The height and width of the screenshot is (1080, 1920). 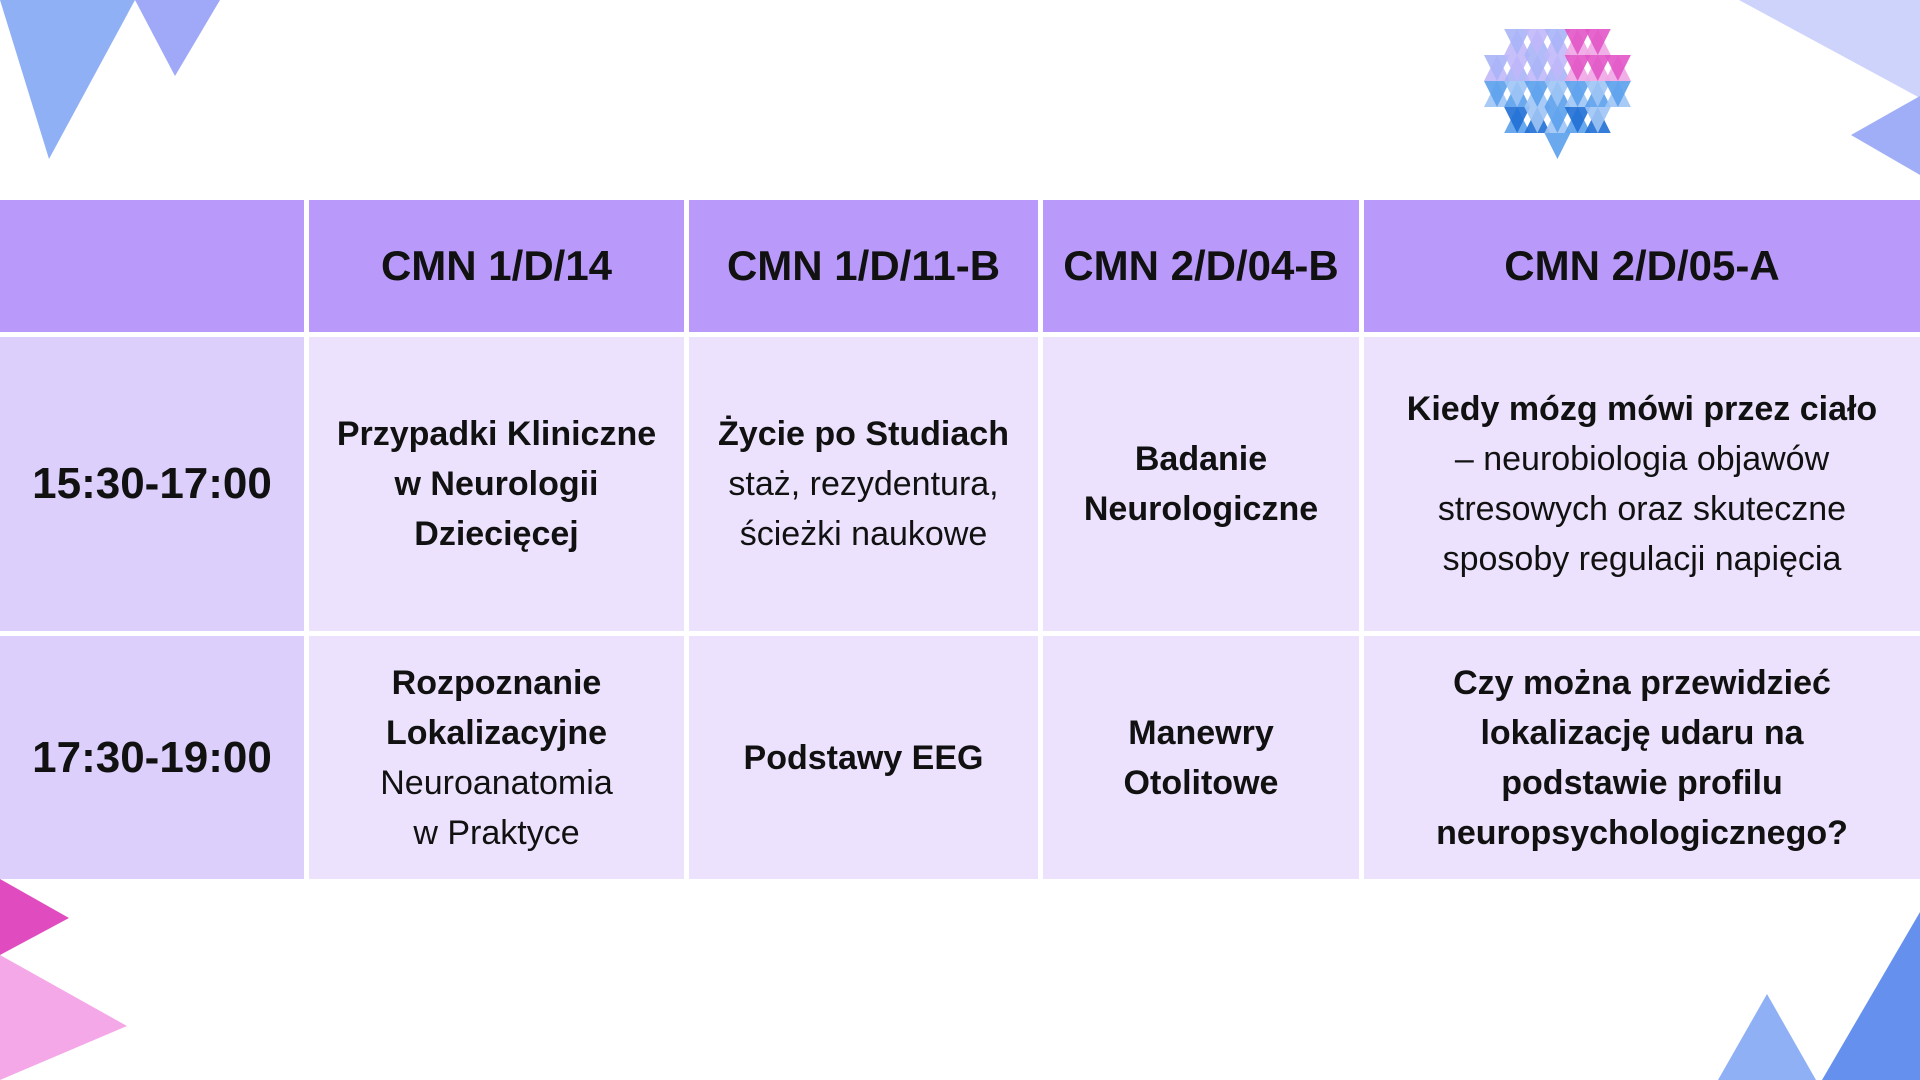 I want to click on cell-line: Kiedy mózg mówi przez ciało, so click(x=1642, y=409).